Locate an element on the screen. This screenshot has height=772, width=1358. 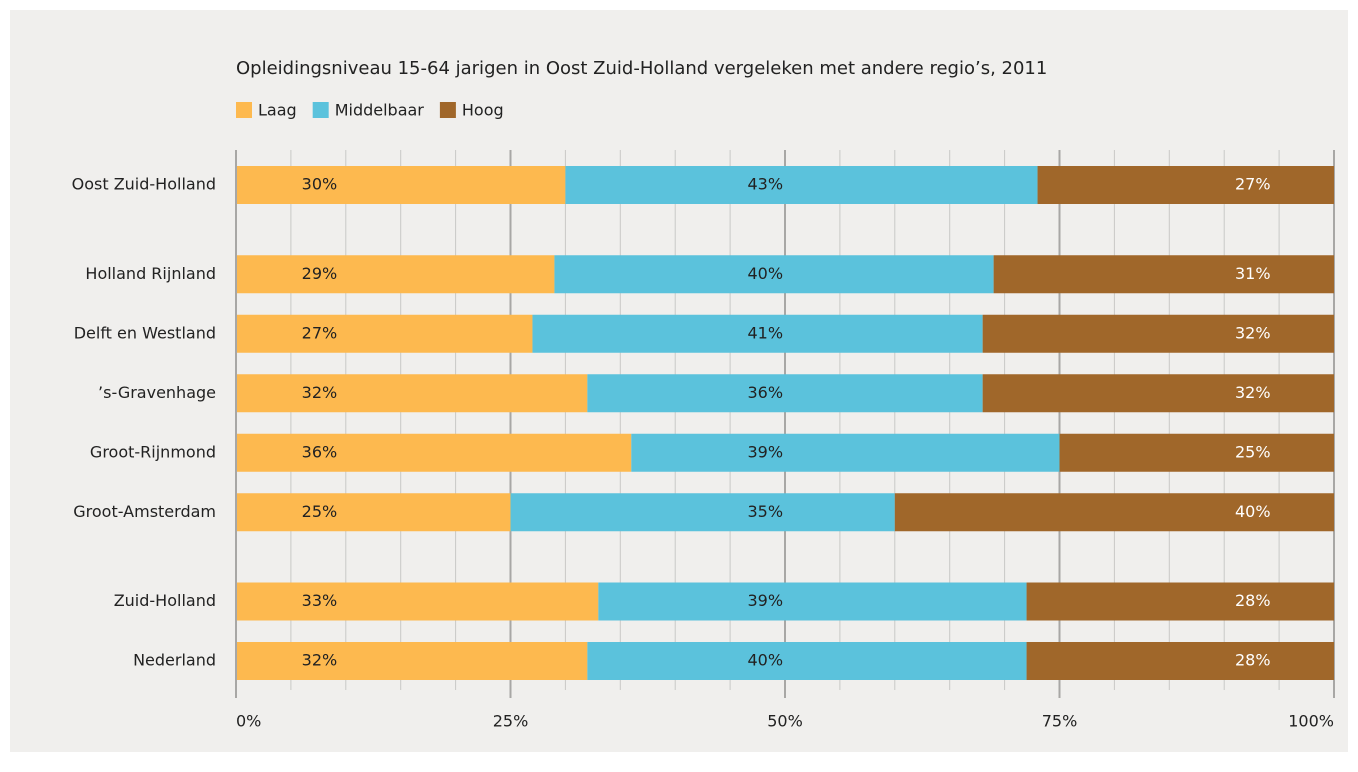
data-label: 29% is located at coordinates (320, 273).